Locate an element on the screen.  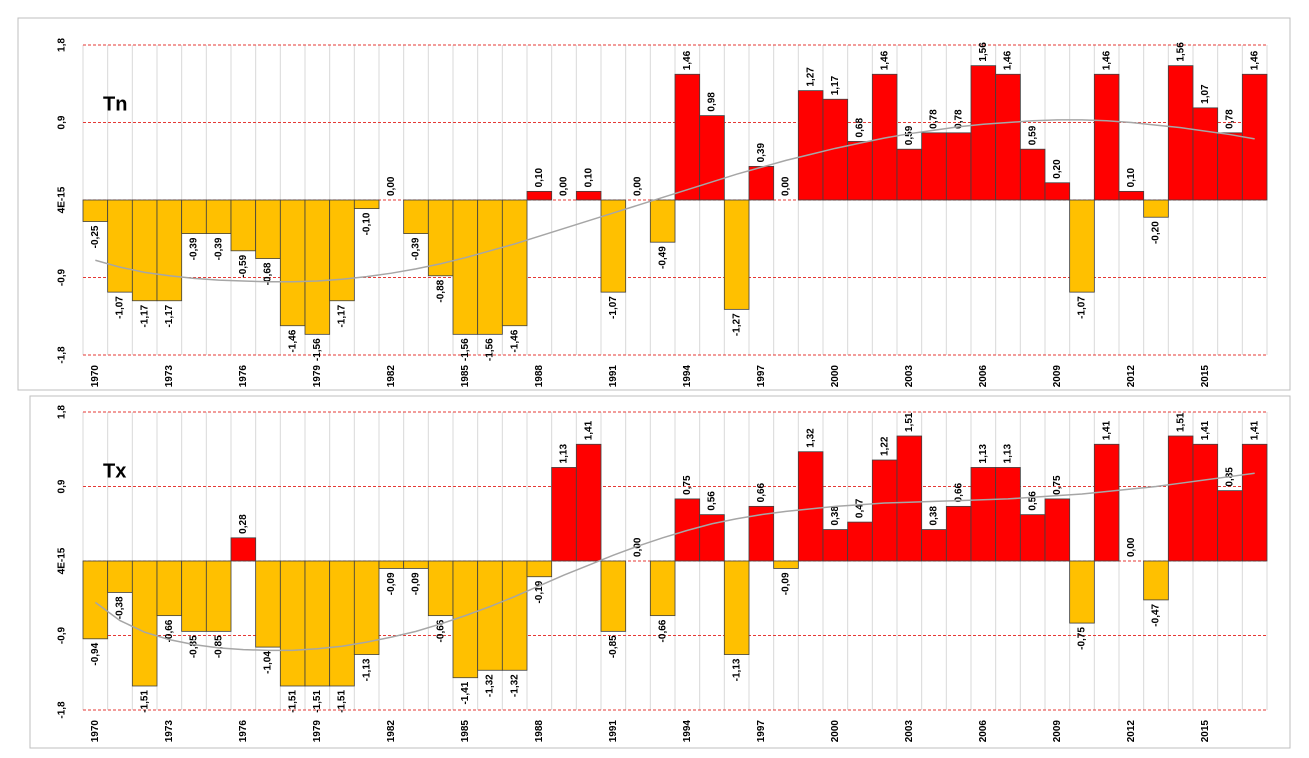
y-tick-label: -1,8 is located at coordinates (62, 355).